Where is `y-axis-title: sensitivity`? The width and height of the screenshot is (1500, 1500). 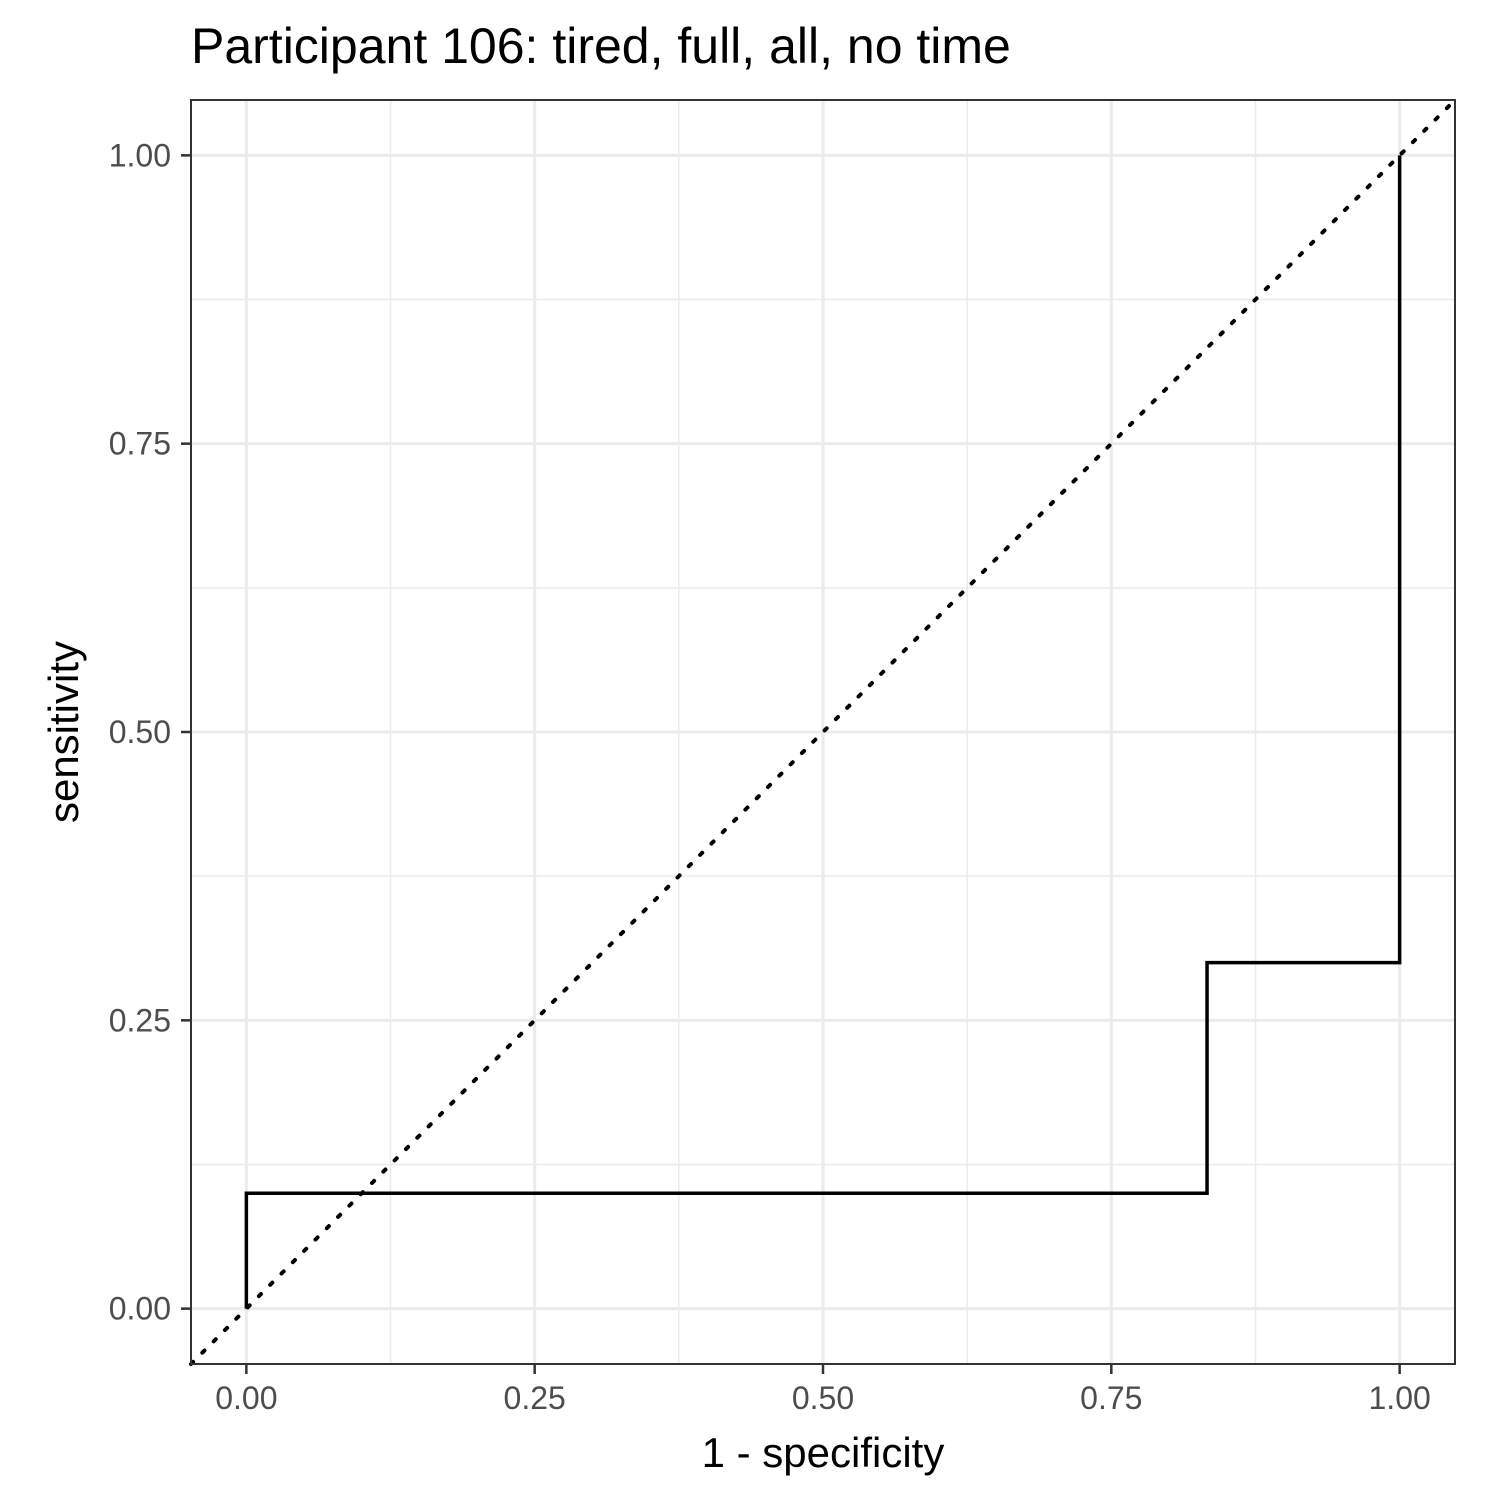
y-axis-title: sensitivity is located at coordinates (63, 732).